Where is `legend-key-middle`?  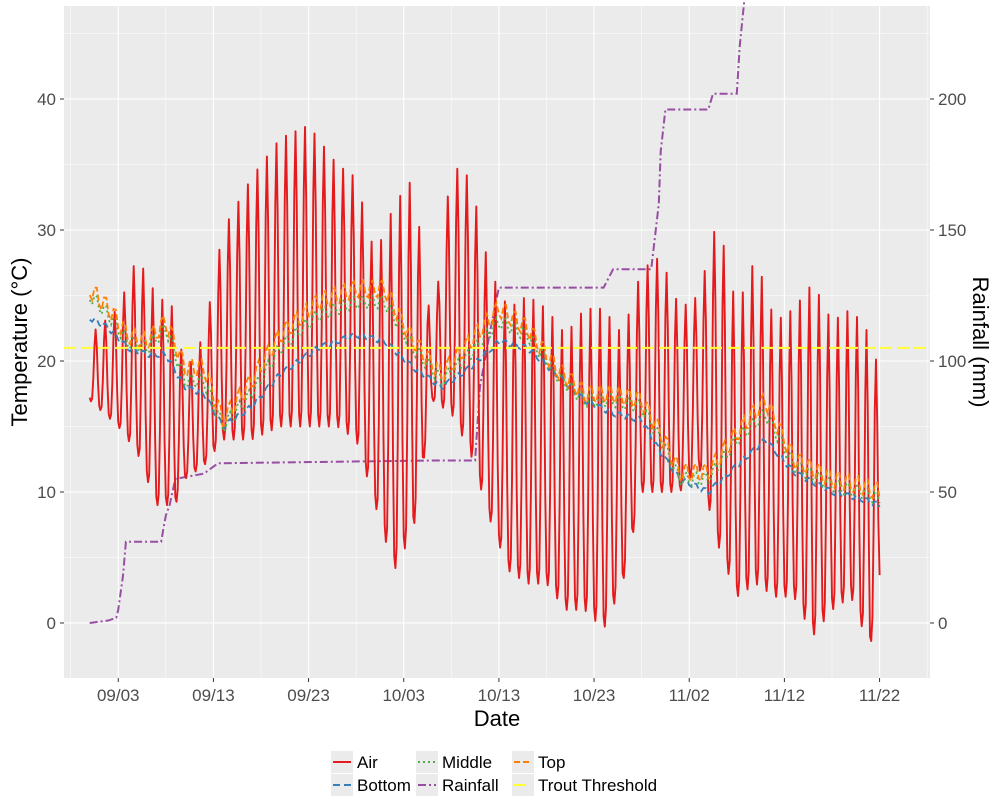
legend-key-middle is located at coordinates (427, 762).